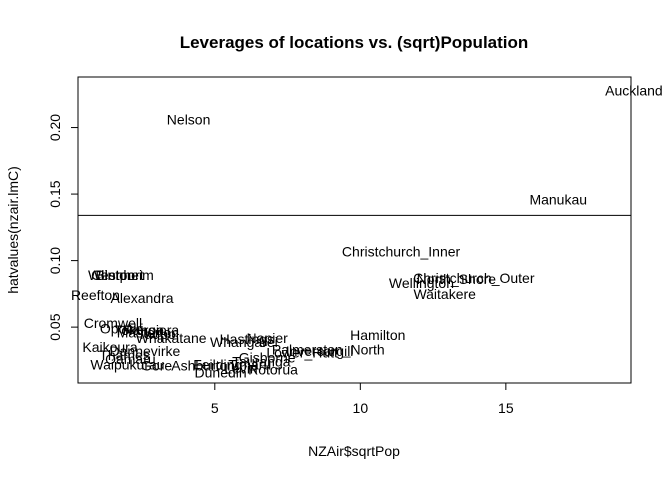 The image size is (672, 480). What do you see at coordinates (444, 294) in the screenshot?
I see `point-label: Waitakere` at bounding box center [444, 294].